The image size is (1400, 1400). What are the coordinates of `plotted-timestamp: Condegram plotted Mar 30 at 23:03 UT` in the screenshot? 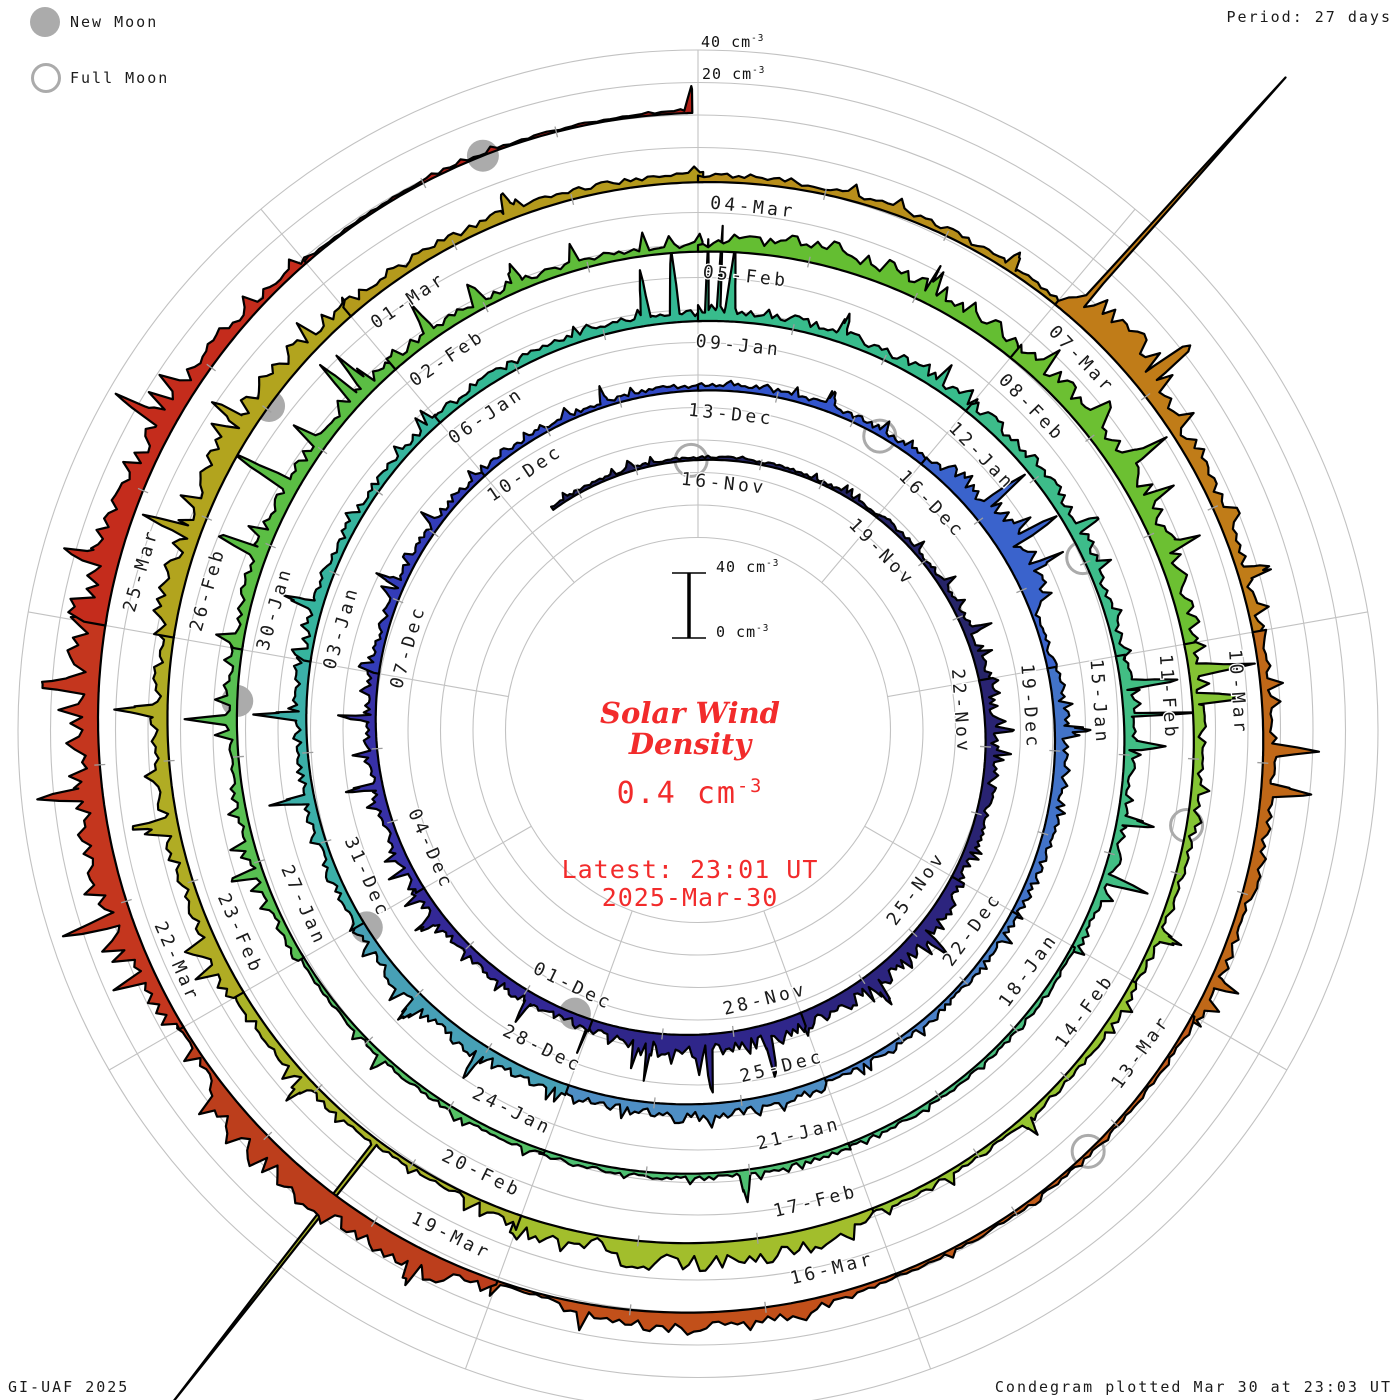 It's located at (1193, 1387).